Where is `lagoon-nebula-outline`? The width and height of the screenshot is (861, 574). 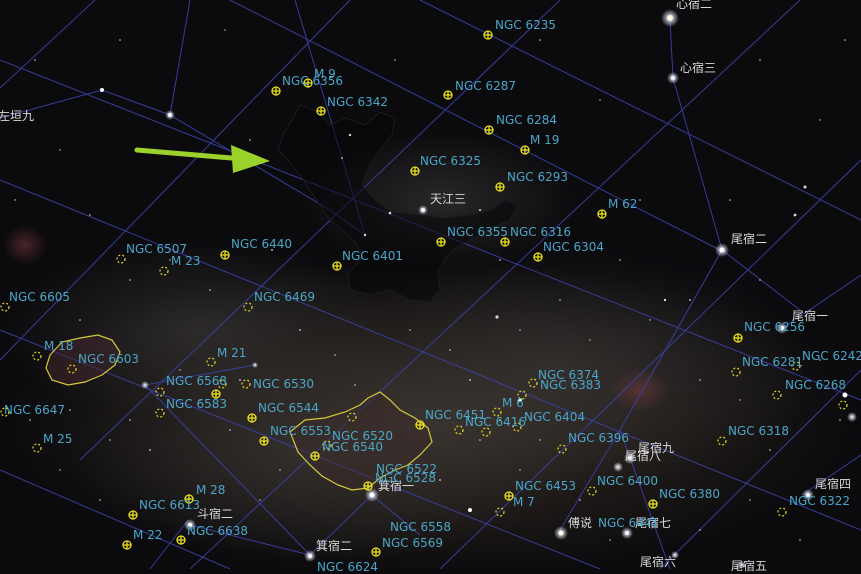 lagoon-nebula-outline is located at coordinates (361, 441).